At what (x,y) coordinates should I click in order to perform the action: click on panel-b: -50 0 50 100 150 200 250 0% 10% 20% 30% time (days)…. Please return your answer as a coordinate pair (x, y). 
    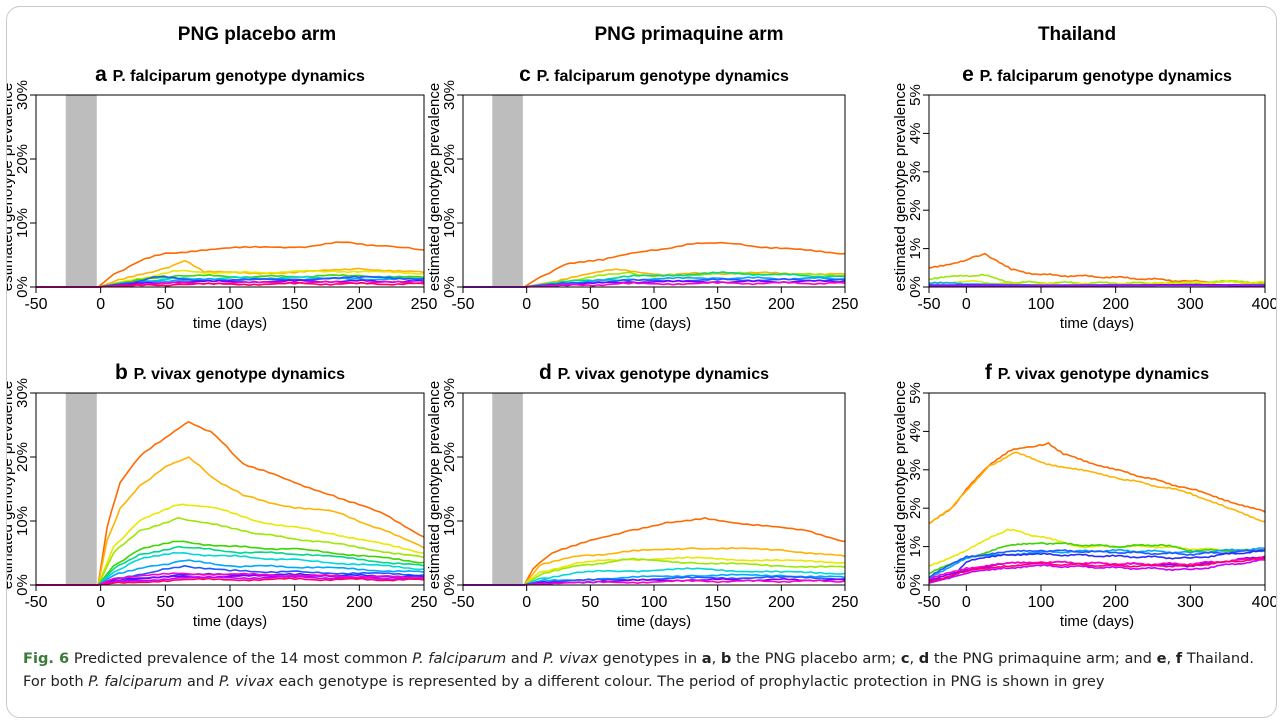
    Looking at the image, I should click on (222, 495).